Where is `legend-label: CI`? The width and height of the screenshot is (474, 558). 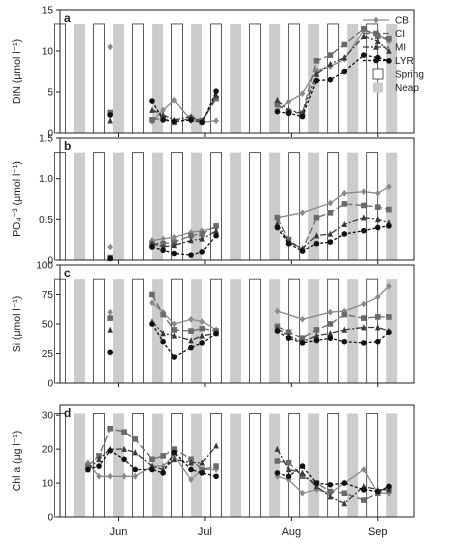 legend-label: CI is located at coordinates (400, 34).